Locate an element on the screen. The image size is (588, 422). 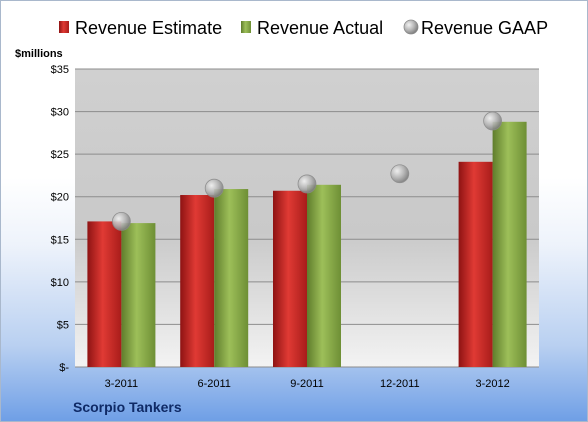
legend-label: Revenue Estimate is located at coordinates (148, 28).